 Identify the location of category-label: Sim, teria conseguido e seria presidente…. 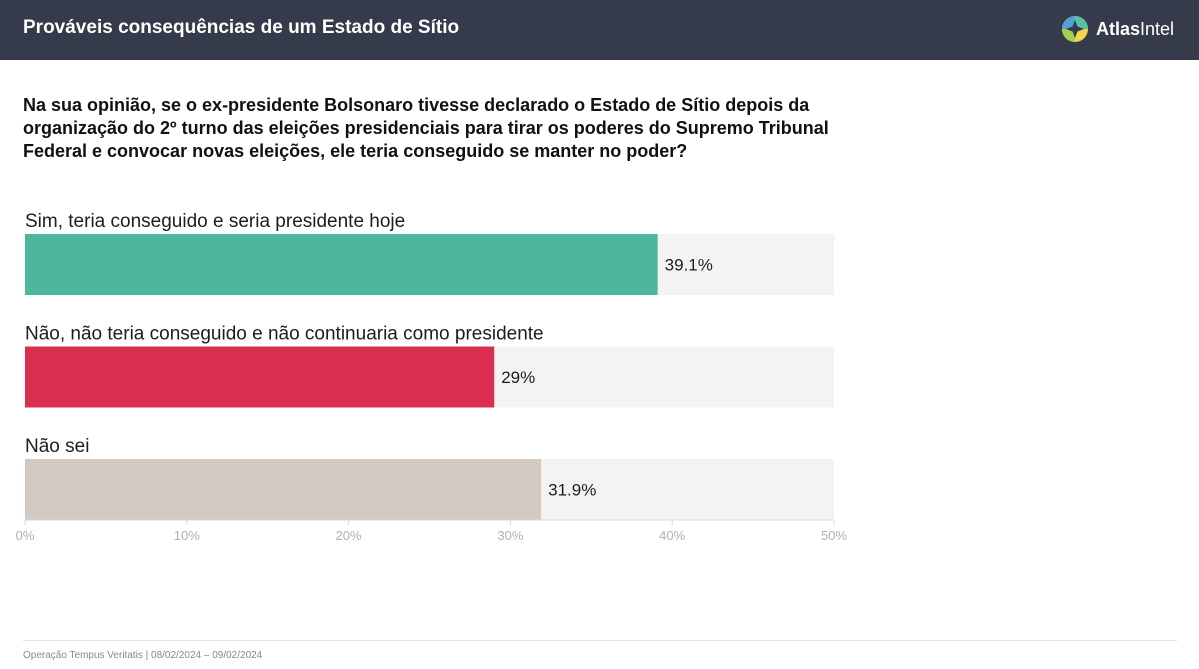
(215, 221).